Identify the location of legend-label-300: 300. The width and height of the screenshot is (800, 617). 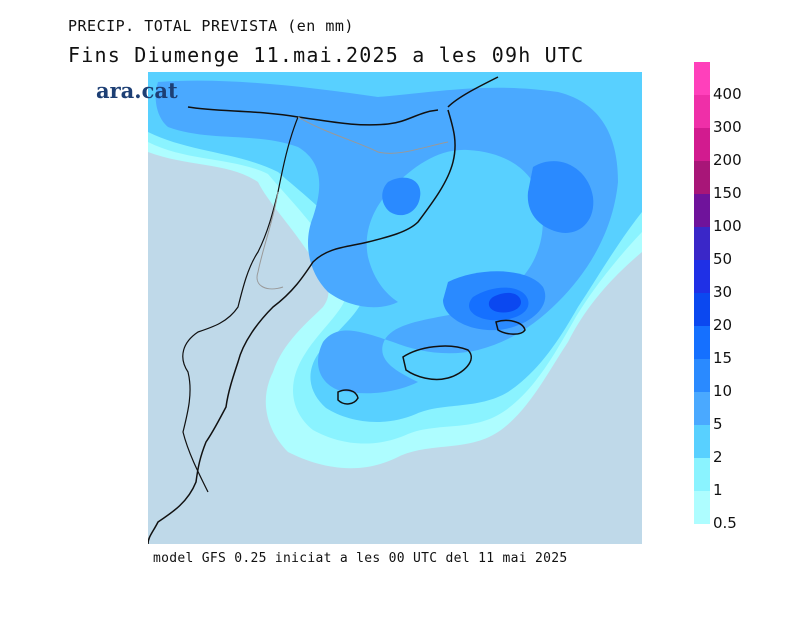
(727, 127).